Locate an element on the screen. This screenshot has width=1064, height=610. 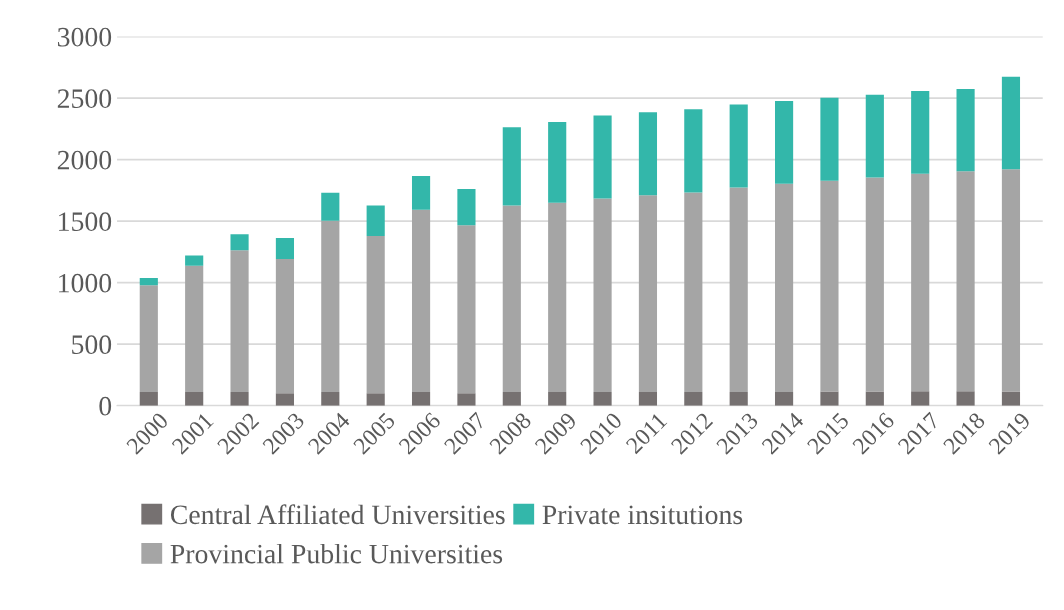
legend-label: Provincial Public Universities is located at coordinates (336, 553).